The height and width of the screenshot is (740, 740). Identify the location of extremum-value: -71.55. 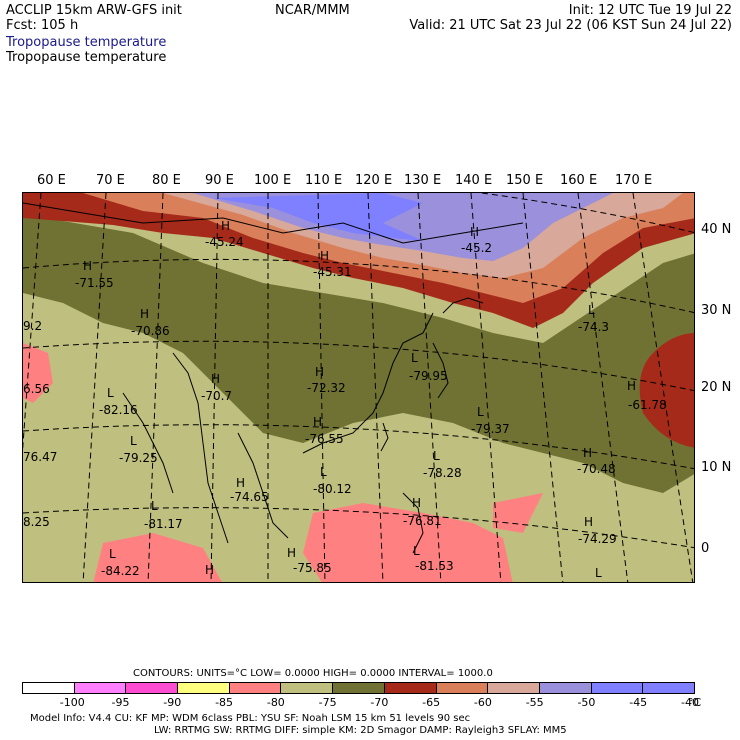
(94, 283).